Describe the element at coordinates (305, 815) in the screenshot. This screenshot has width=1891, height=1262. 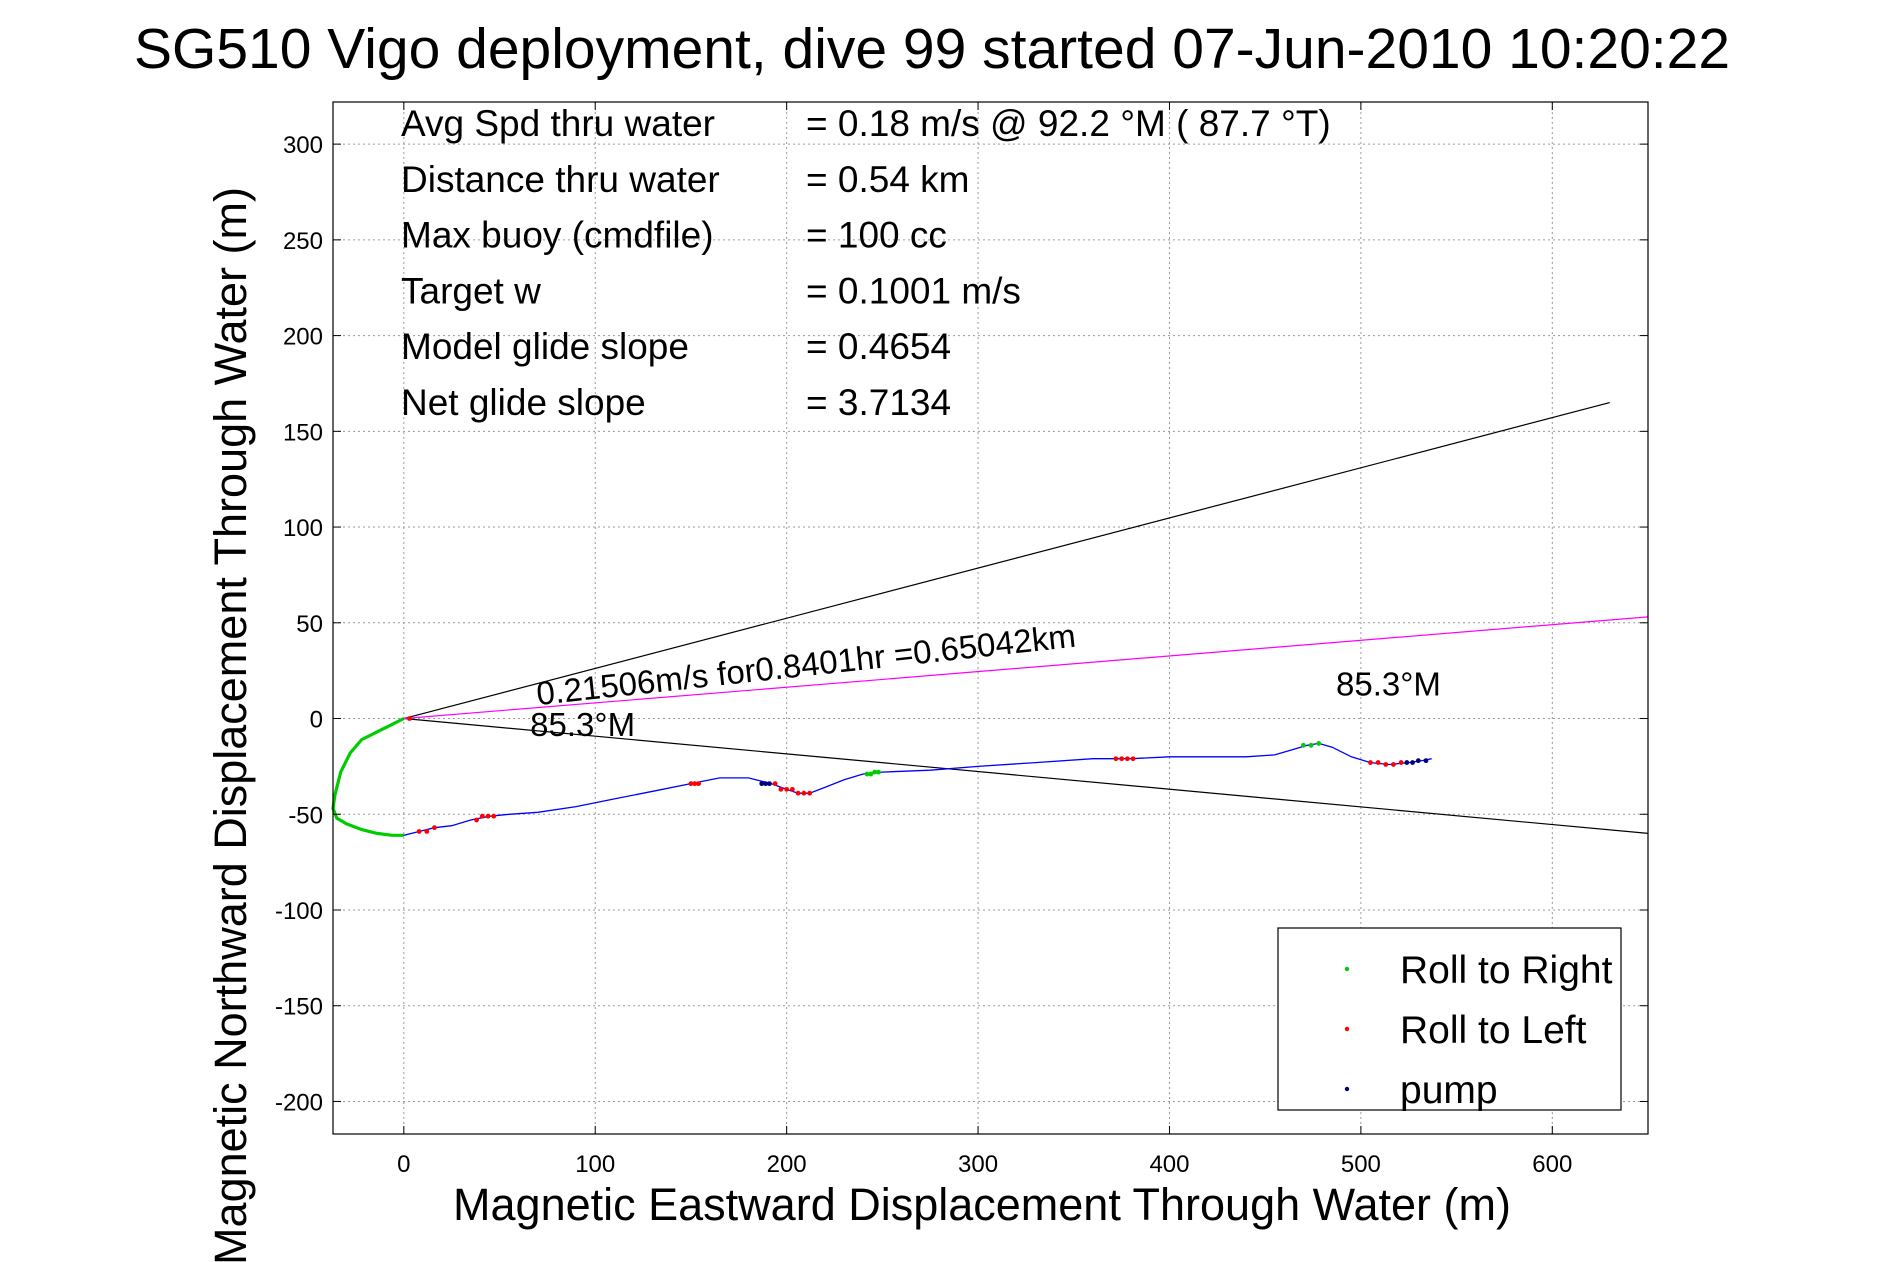
I see `y-tick-label: -50` at that location.